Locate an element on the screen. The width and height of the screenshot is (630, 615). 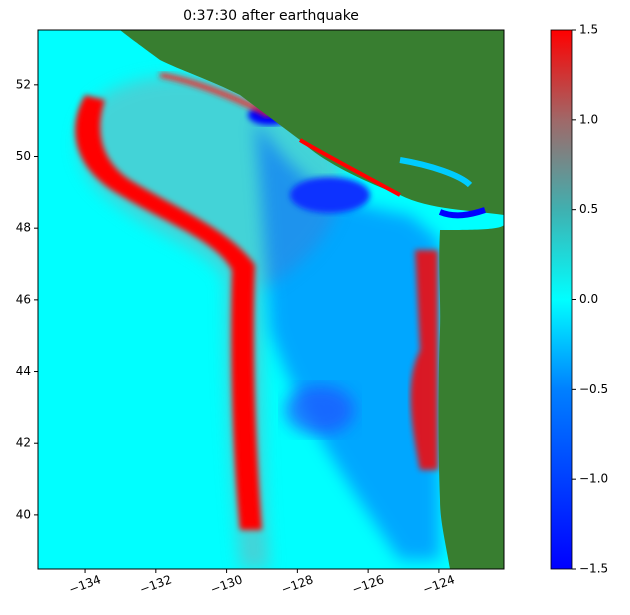
y-tick-label: 40 is located at coordinates (23, 514).